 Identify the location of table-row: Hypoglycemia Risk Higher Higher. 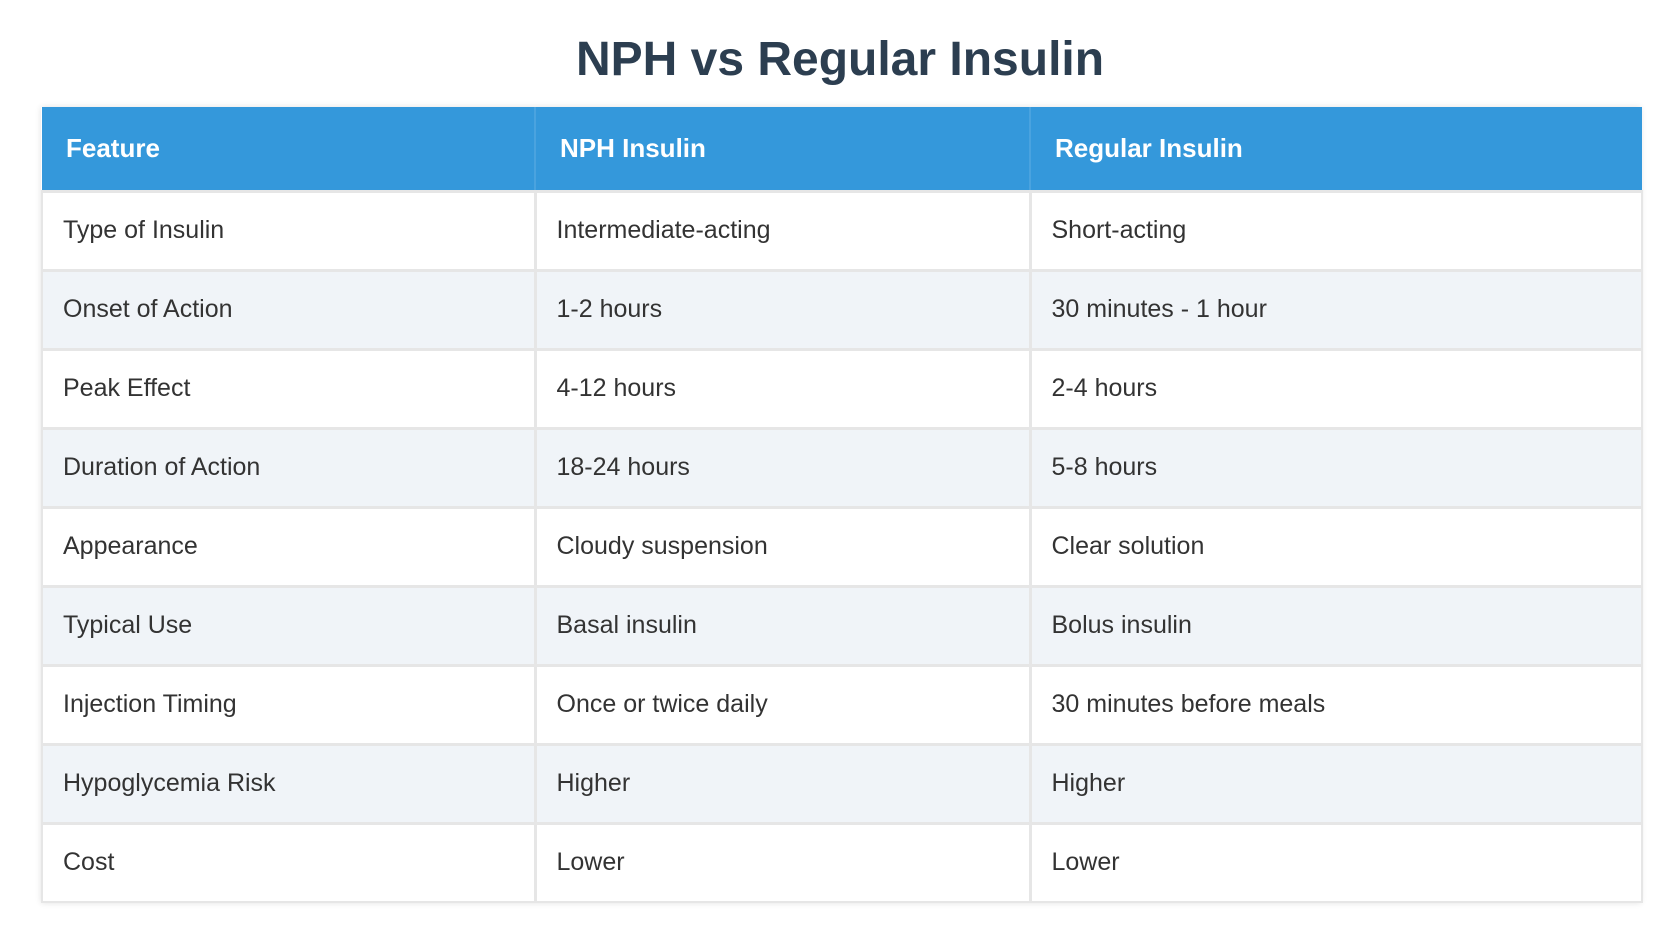
(842, 784).